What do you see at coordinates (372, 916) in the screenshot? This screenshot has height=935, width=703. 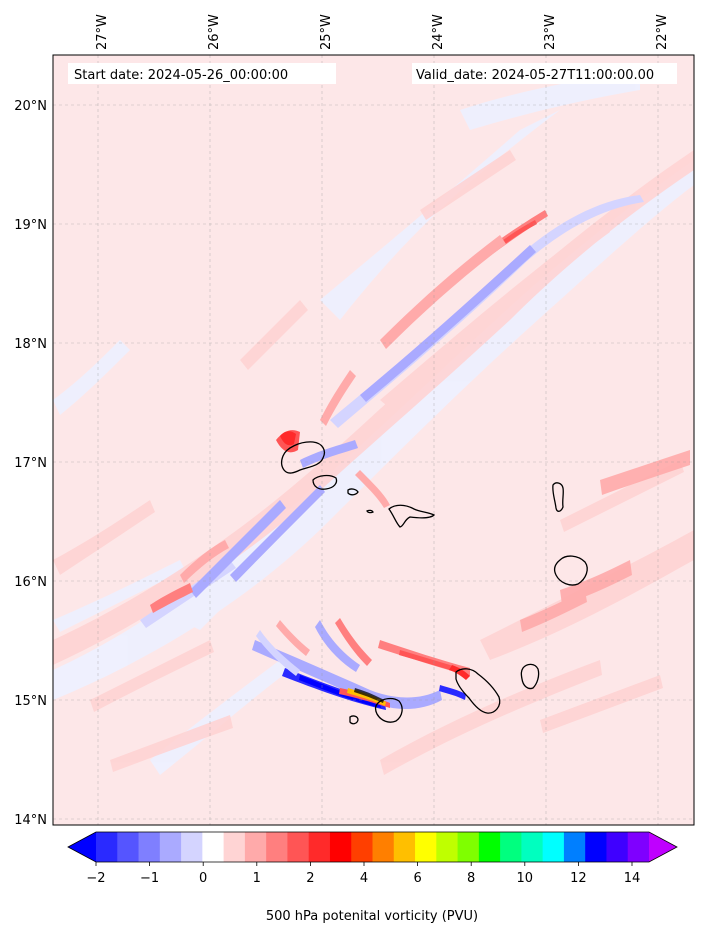 I see `colorbar-label: 500 hPa potenital vorticity (PVU)` at bounding box center [372, 916].